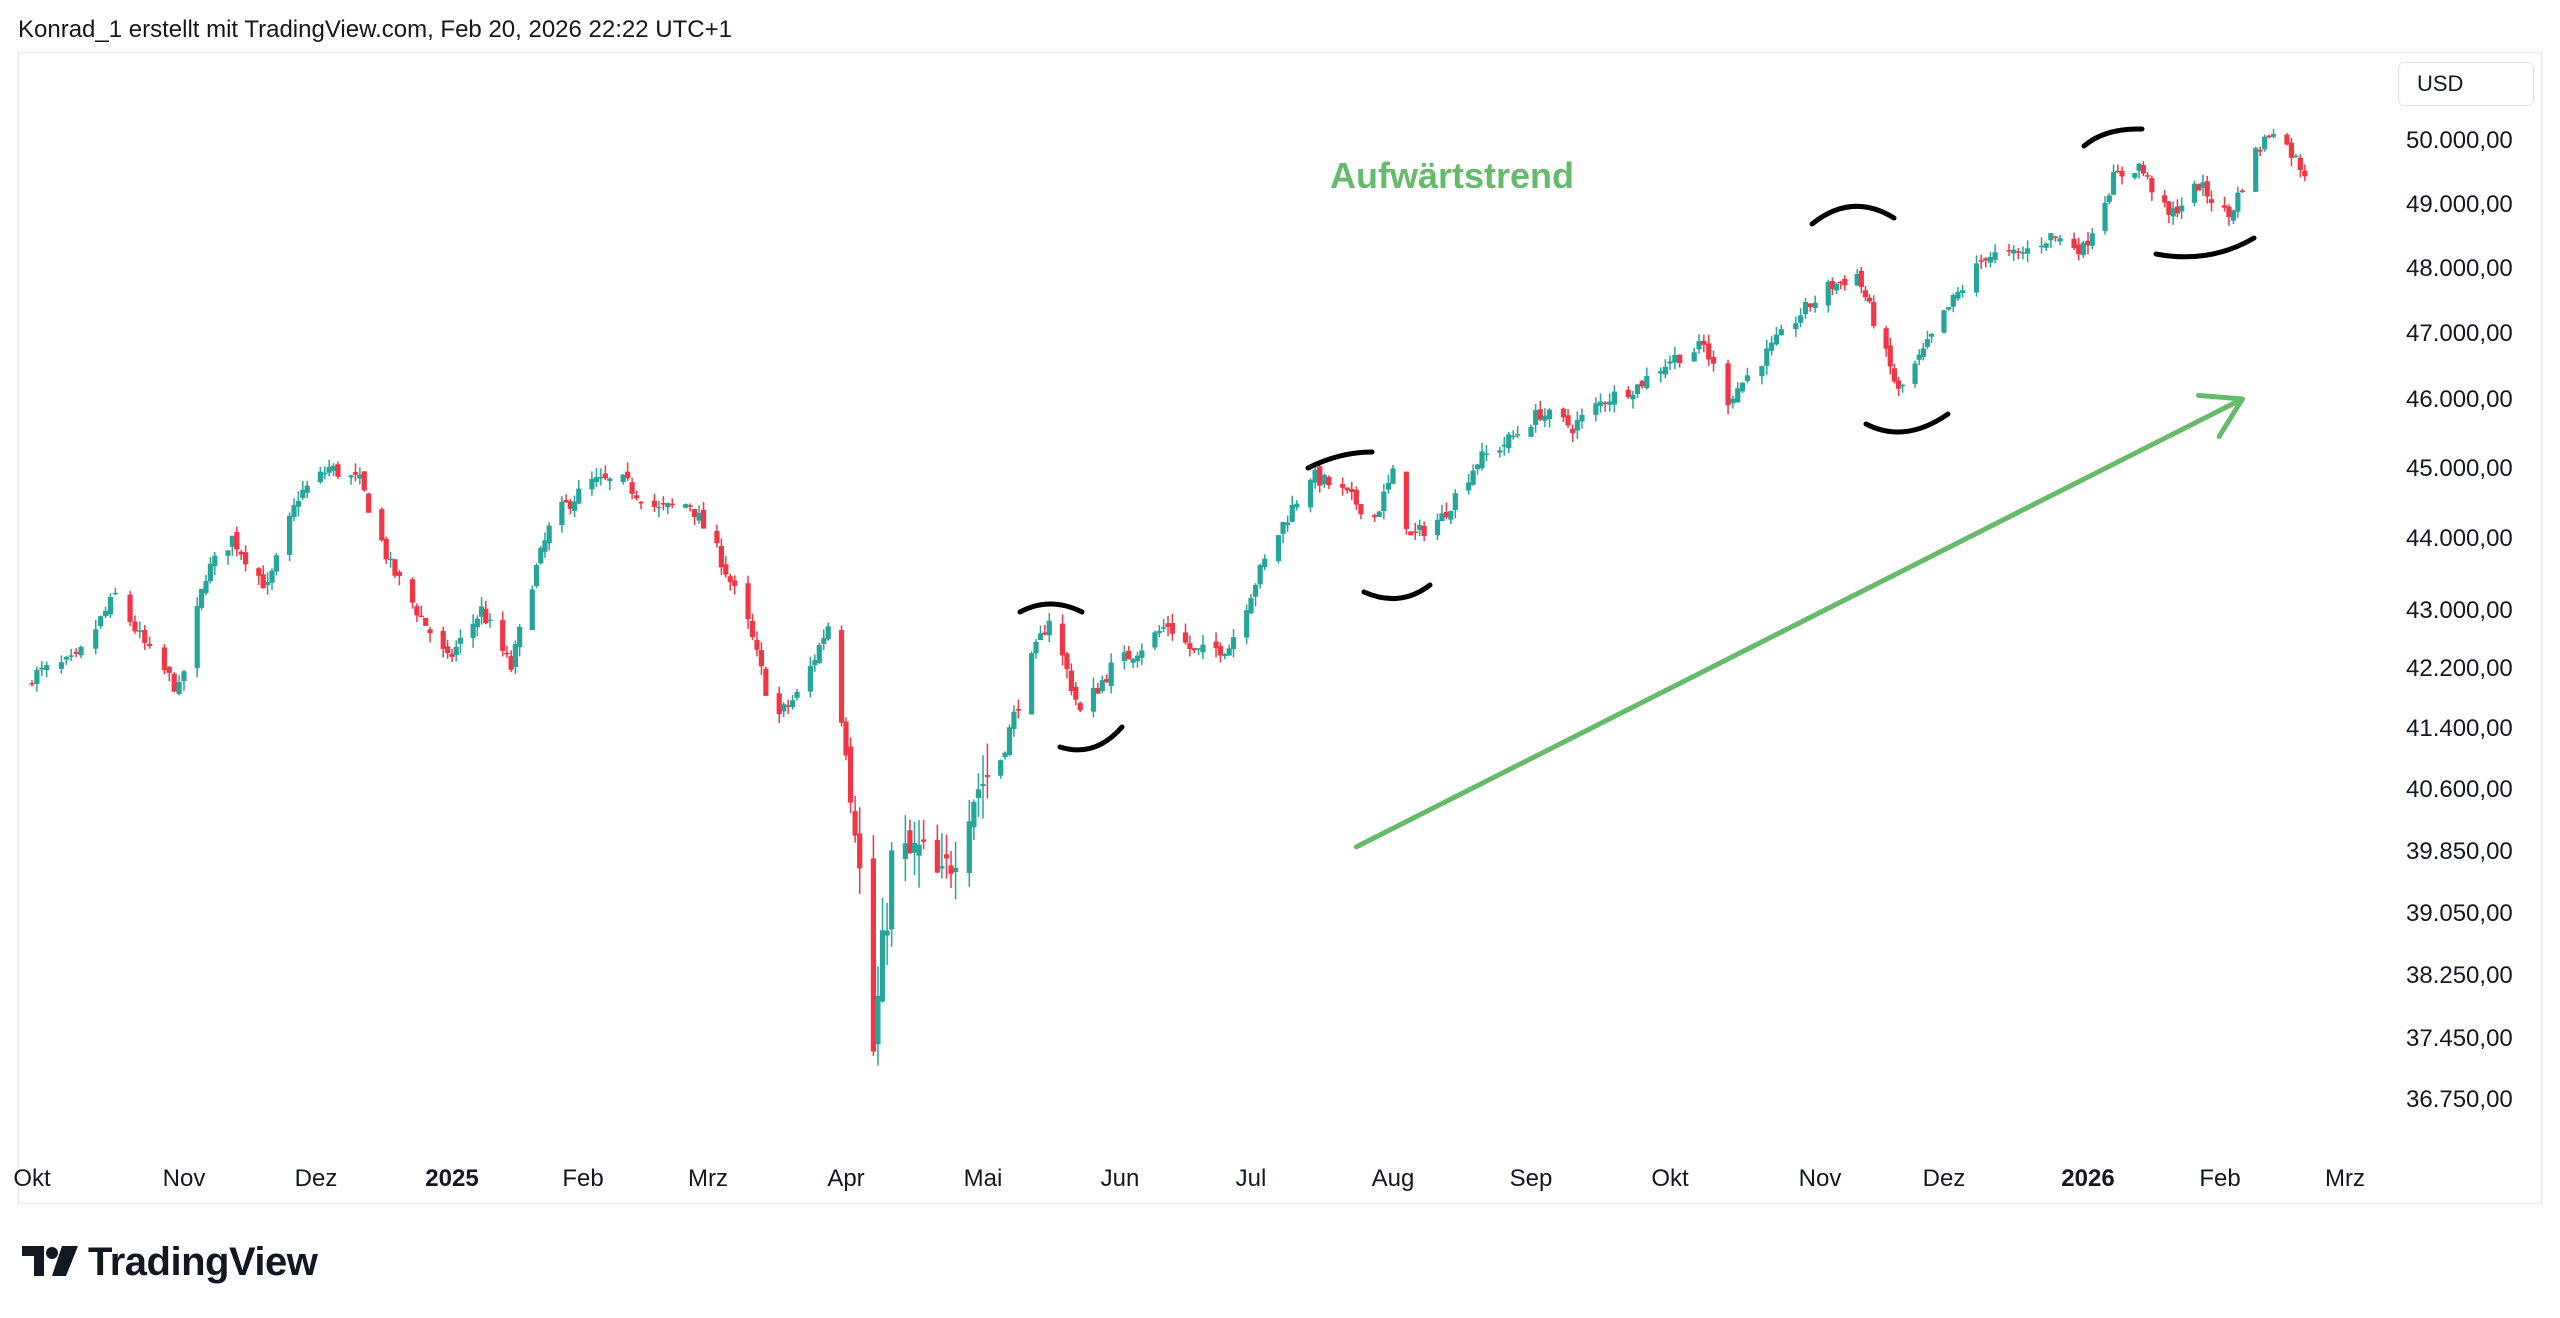 The width and height of the screenshot is (2560, 1318). I want to click on price-tick-label: 37.450,00, so click(2459, 1038).